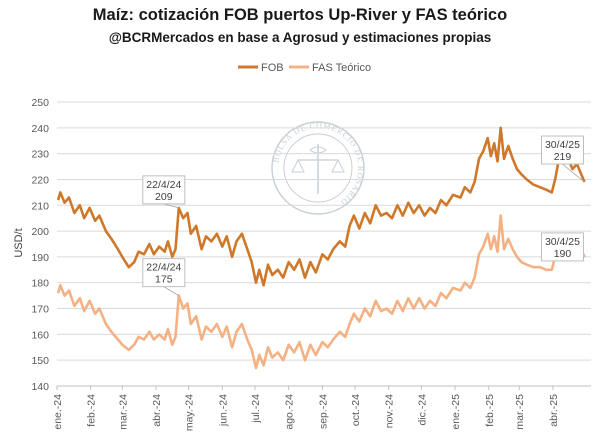 Image resolution: width=600 pixels, height=435 pixels. What do you see at coordinates (123, 412) in the screenshot?
I see `x-tick-label: mar.-24` at bounding box center [123, 412].